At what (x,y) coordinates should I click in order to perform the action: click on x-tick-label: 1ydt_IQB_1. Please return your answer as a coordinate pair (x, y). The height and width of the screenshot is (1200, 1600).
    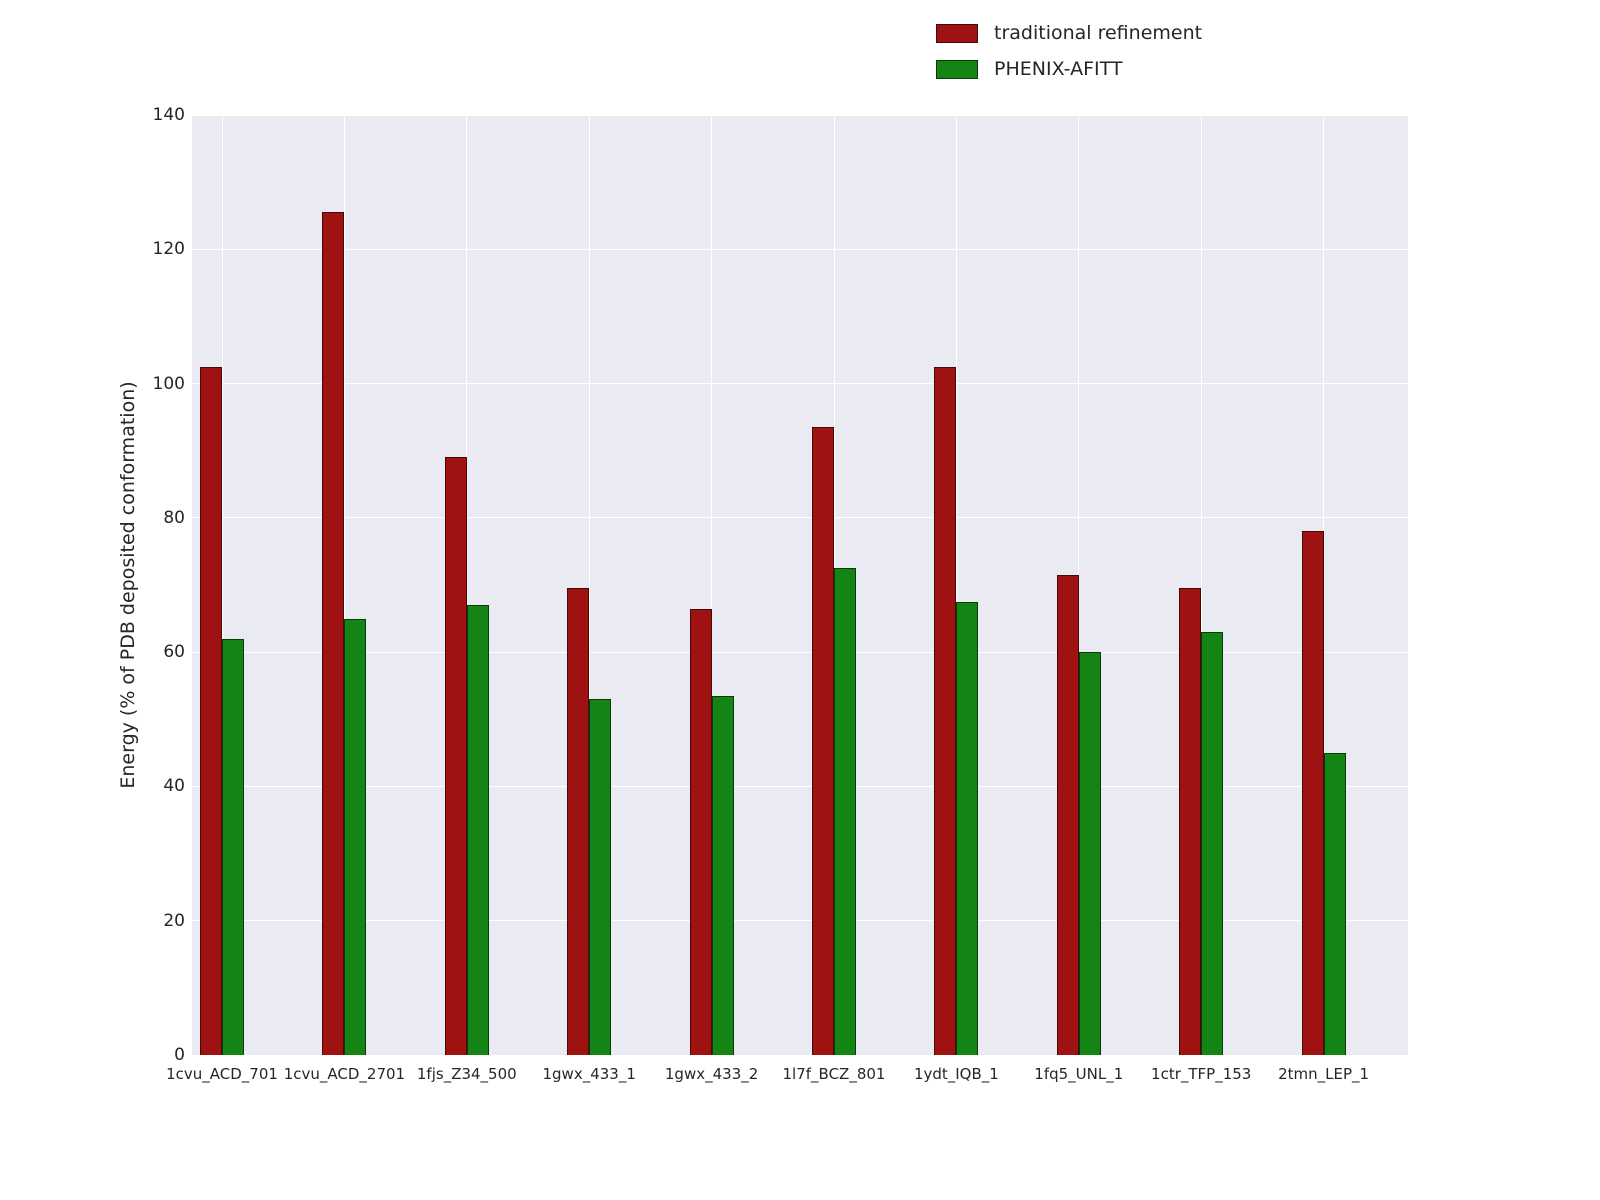
    Looking at the image, I should click on (956, 1074).